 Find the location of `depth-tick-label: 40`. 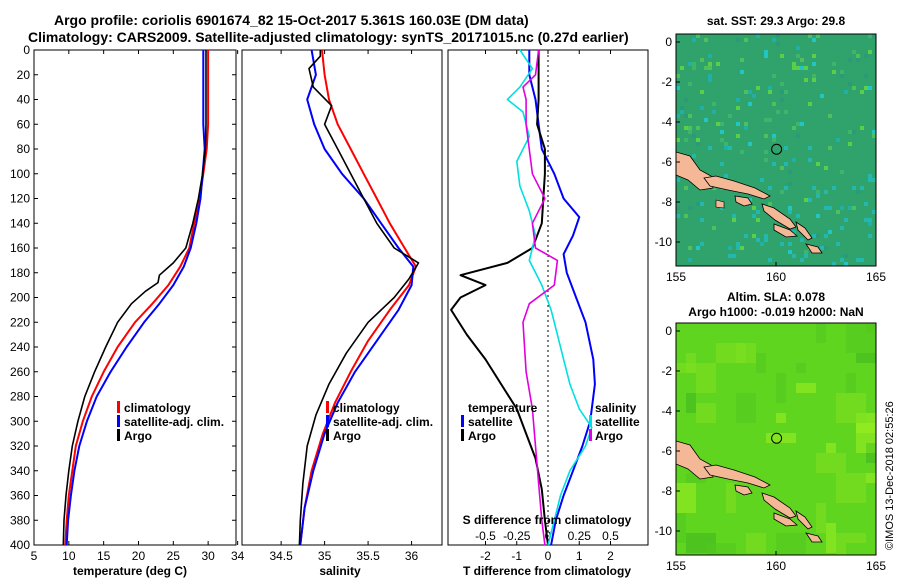

depth-tick-label: 40 is located at coordinates (24, 100).